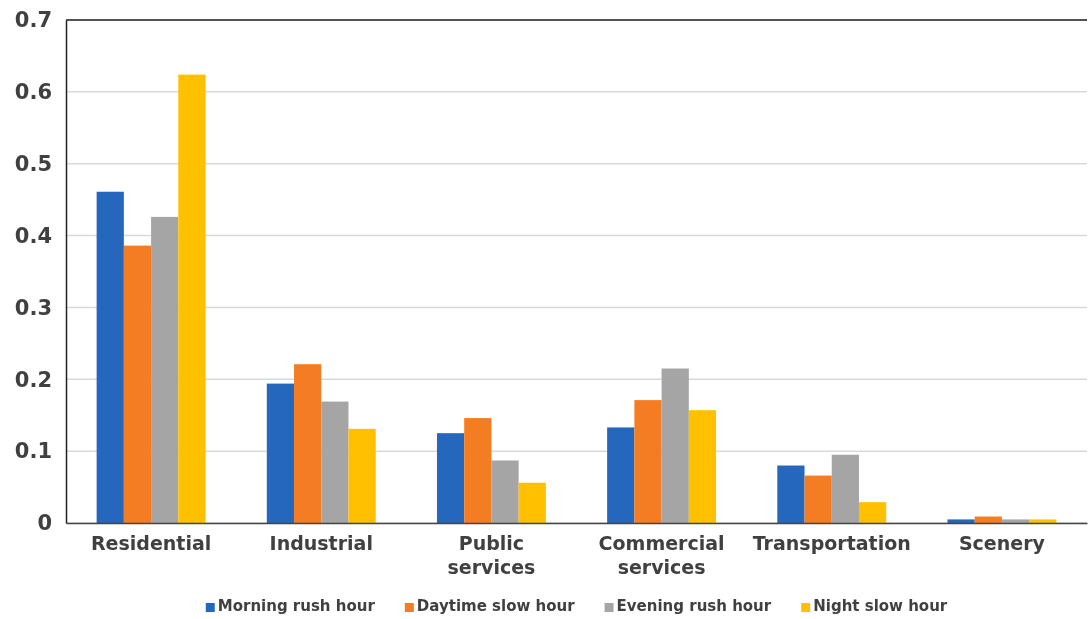  Describe the element at coordinates (33, 92) in the screenshot. I see `y-tick-label: 0.6` at that location.